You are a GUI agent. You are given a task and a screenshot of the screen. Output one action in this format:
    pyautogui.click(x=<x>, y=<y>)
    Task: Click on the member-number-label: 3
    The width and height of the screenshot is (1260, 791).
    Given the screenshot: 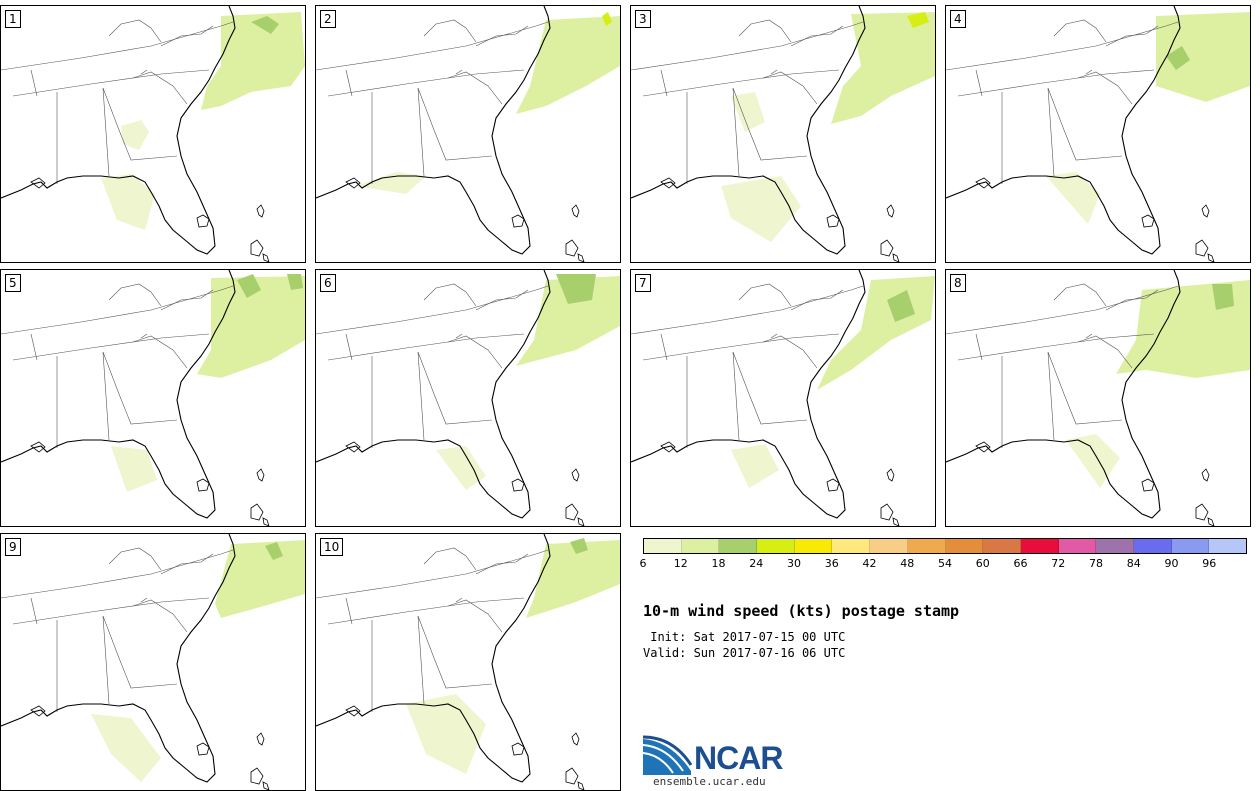 What is the action you would take?
    pyautogui.click(x=643, y=19)
    